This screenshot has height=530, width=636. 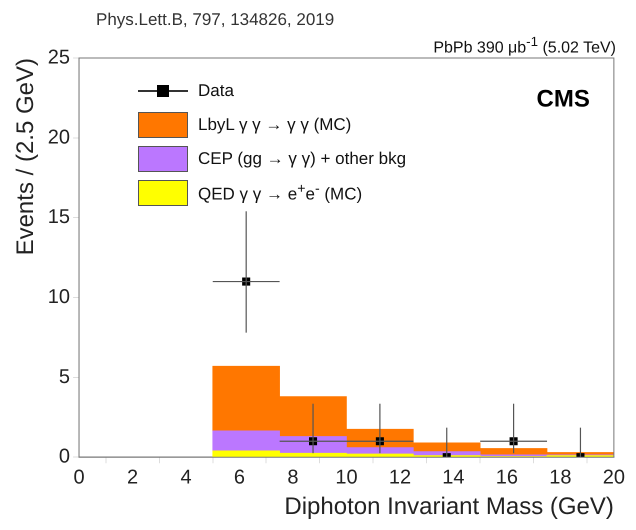 I want to click on y-tick-label: 10, so click(x=59, y=297).